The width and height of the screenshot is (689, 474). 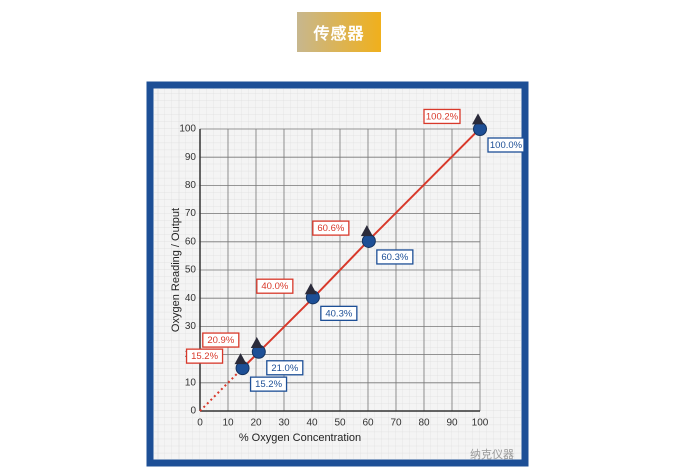 I want to click on data-label: 100.0%, so click(x=506, y=145).